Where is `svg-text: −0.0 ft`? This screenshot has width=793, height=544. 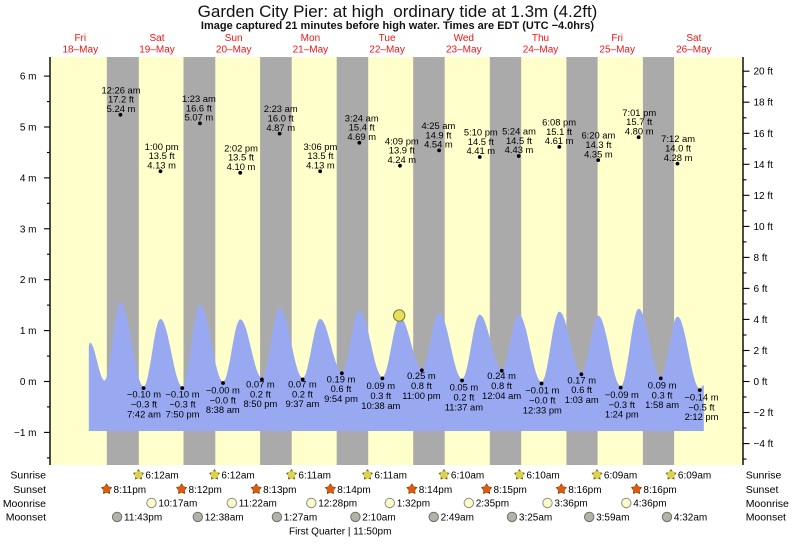 svg-text: −0.0 ft is located at coordinates (542, 400).